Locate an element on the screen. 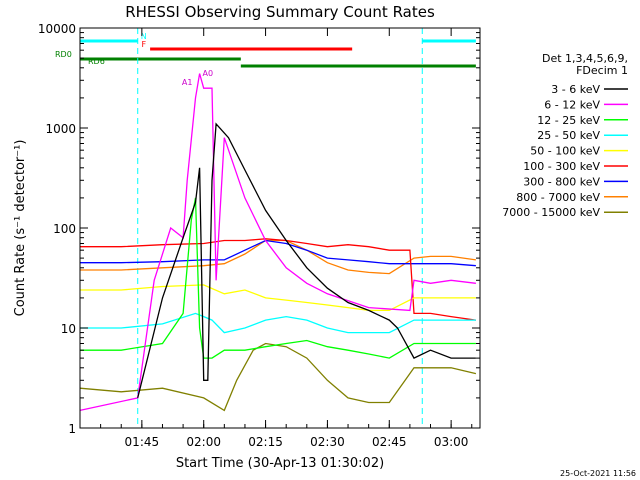 The height and width of the screenshot is (480, 640). attenuator-label-a0: A0 is located at coordinates (208, 73).